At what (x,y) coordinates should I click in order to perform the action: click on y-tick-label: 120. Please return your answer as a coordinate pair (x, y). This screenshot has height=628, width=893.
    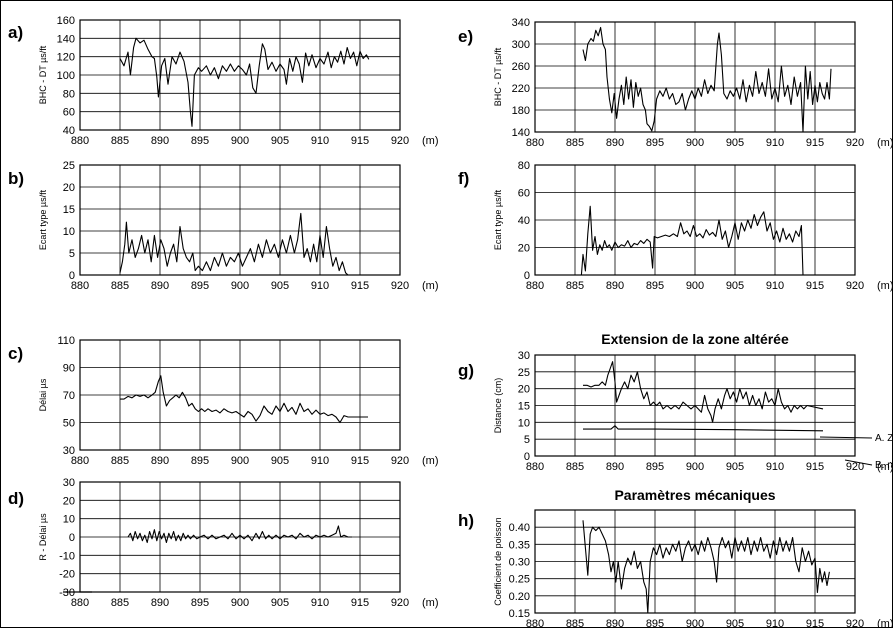
    Looking at the image, I should click on (66, 58).